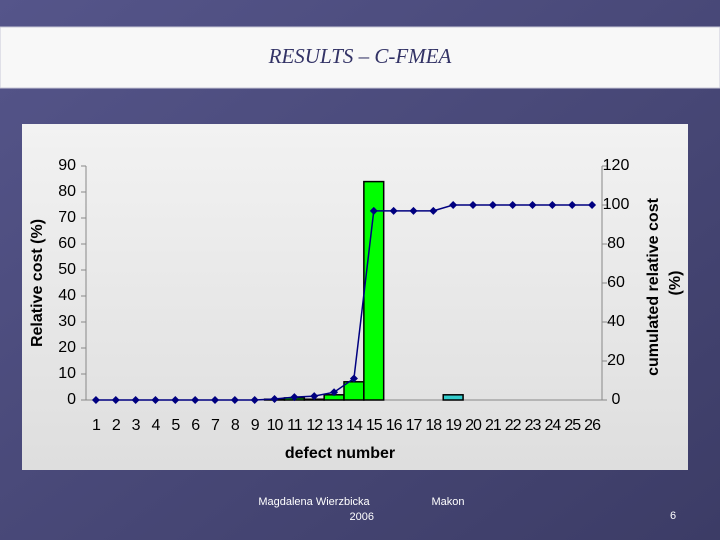 The width and height of the screenshot is (720, 540). I want to click on x-tick-label: 7, so click(215, 425).